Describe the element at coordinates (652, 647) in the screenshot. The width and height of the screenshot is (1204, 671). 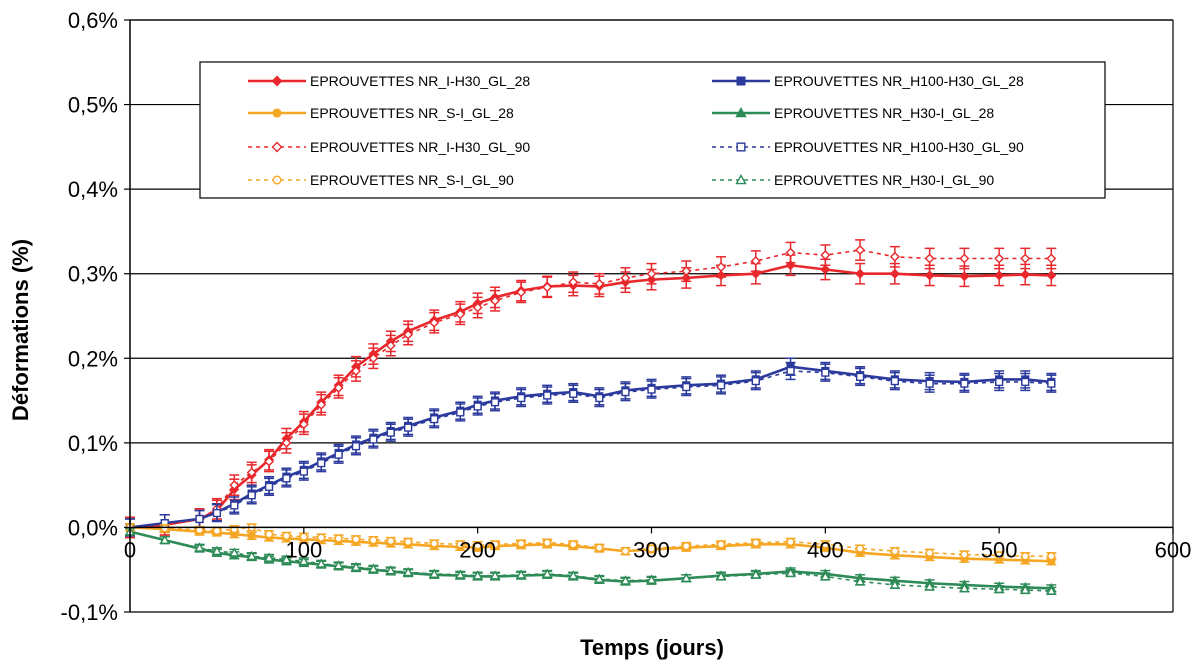
I see `x-axis-title: Temps (jours)` at that location.